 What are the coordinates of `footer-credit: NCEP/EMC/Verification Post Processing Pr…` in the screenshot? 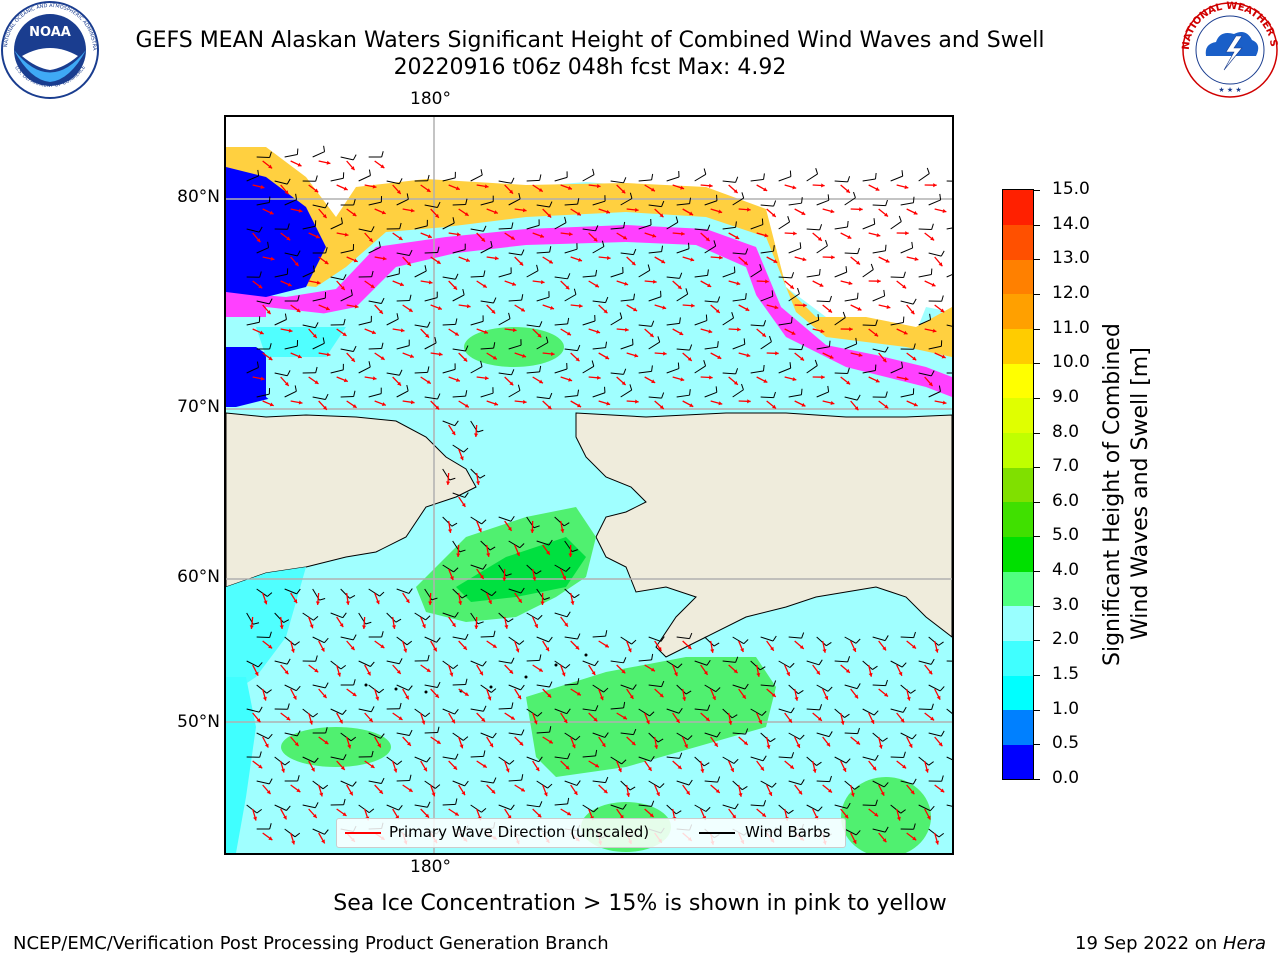 It's located at (311, 943).